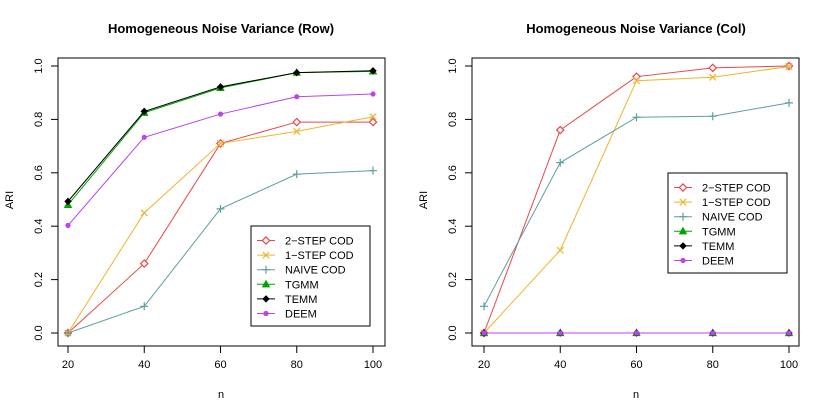 The height and width of the screenshot is (415, 830). What do you see at coordinates (220, 138) in the screenshot?
I see `series-line` at bounding box center [220, 138].